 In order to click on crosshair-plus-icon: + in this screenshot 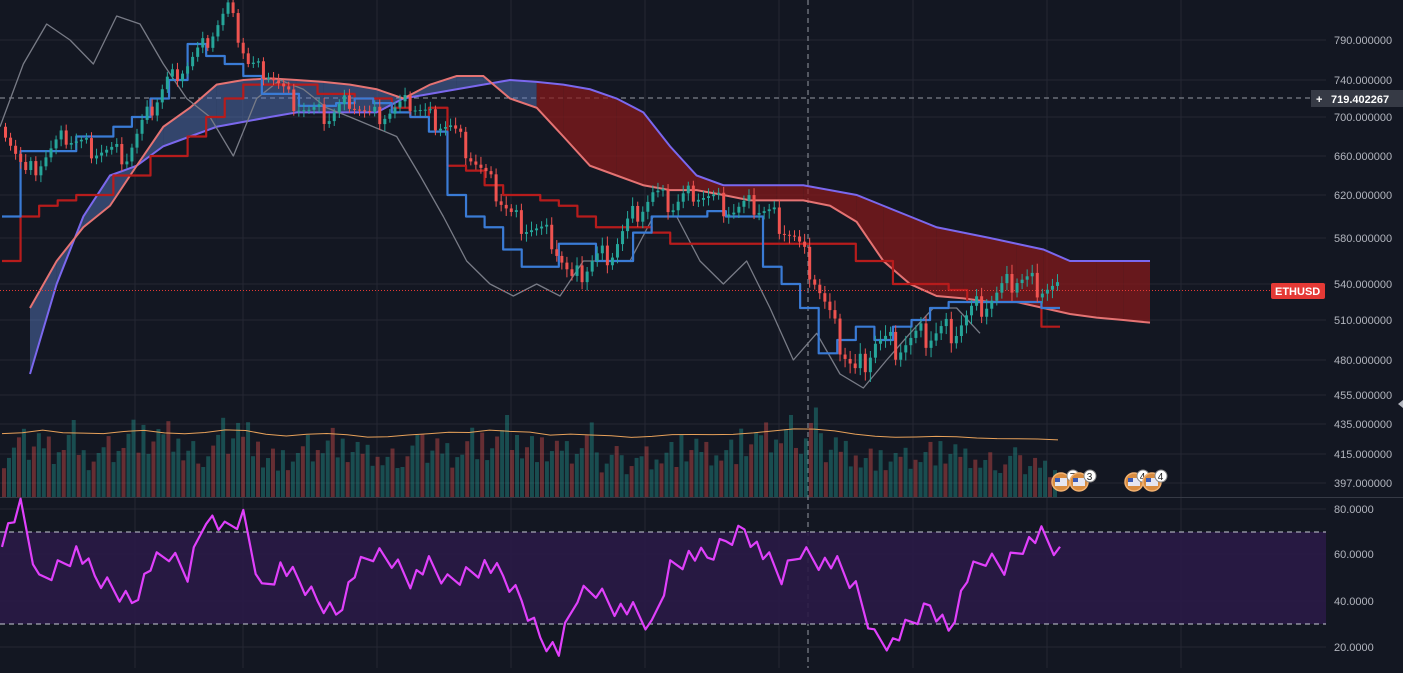, I will do `click(1319, 100)`.